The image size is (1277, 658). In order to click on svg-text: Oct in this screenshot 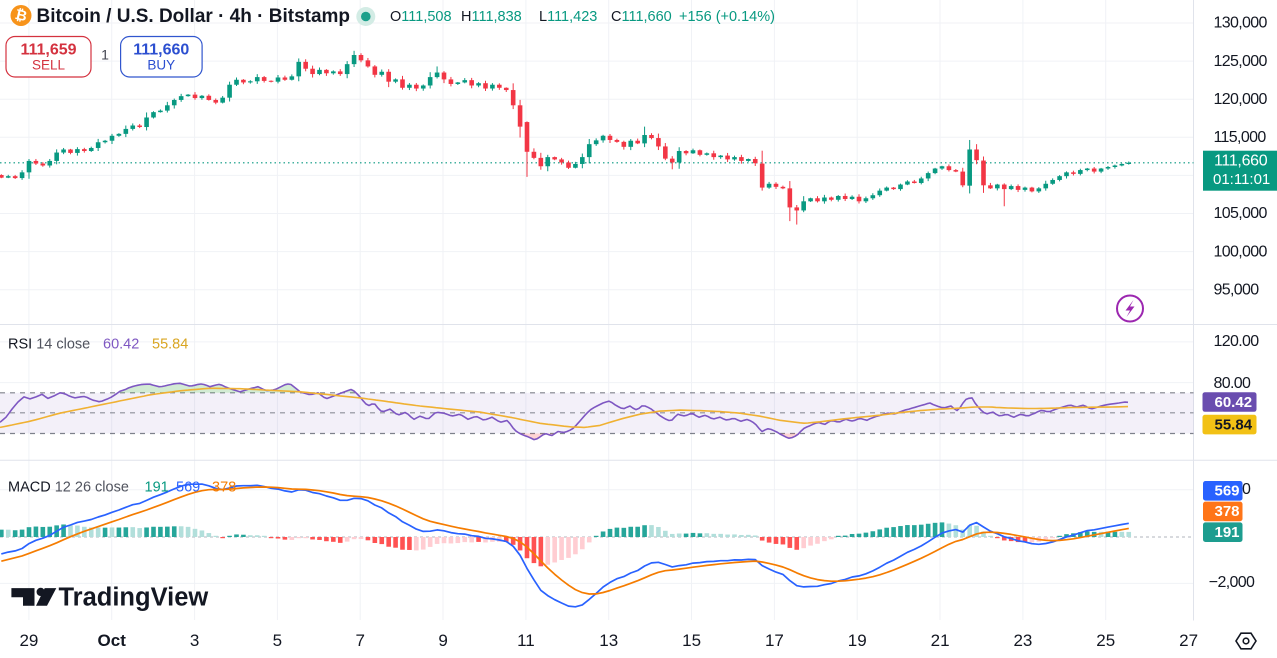, I will do `click(112, 640)`.